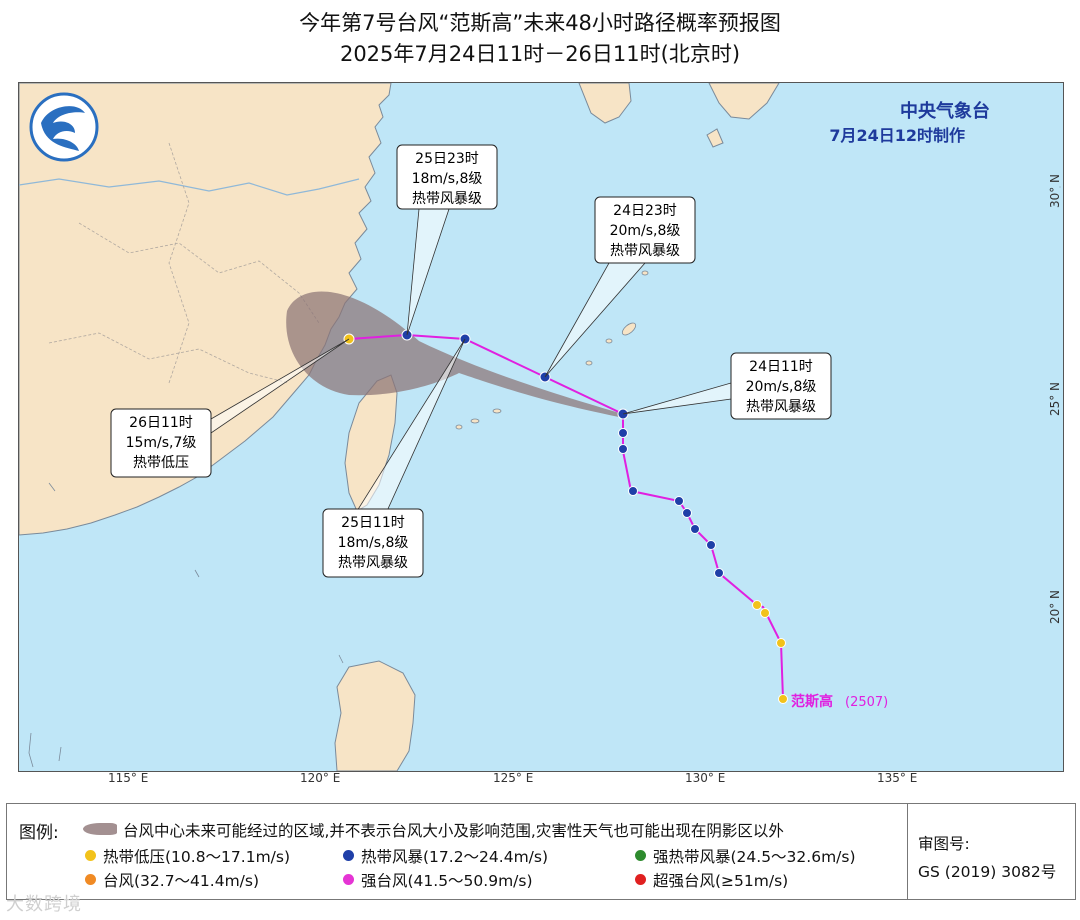 The height and width of the screenshot is (920, 1080). What do you see at coordinates (987, 872) in the screenshot?
I see `review-number: GS (2019) 3082号` at bounding box center [987, 872].